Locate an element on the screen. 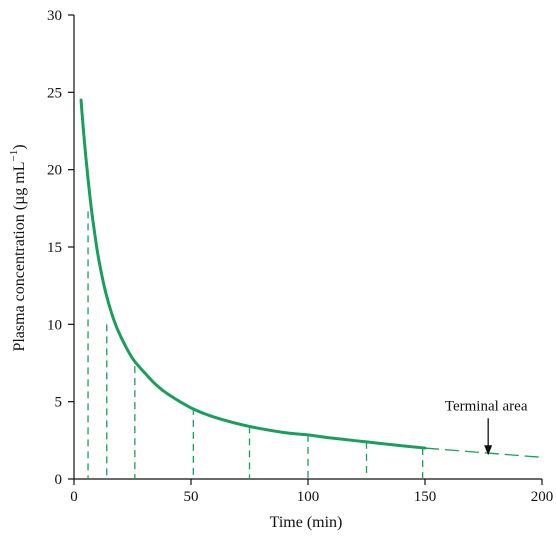 Image resolution: width=556 pixels, height=540 pixels. x-tick-label: 150 is located at coordinates (425, 497).